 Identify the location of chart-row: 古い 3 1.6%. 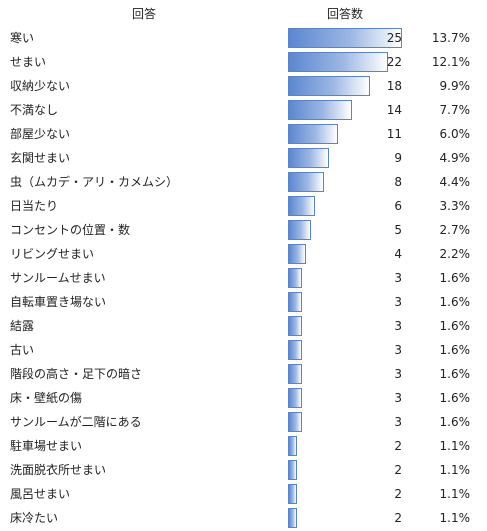
(243, 350).